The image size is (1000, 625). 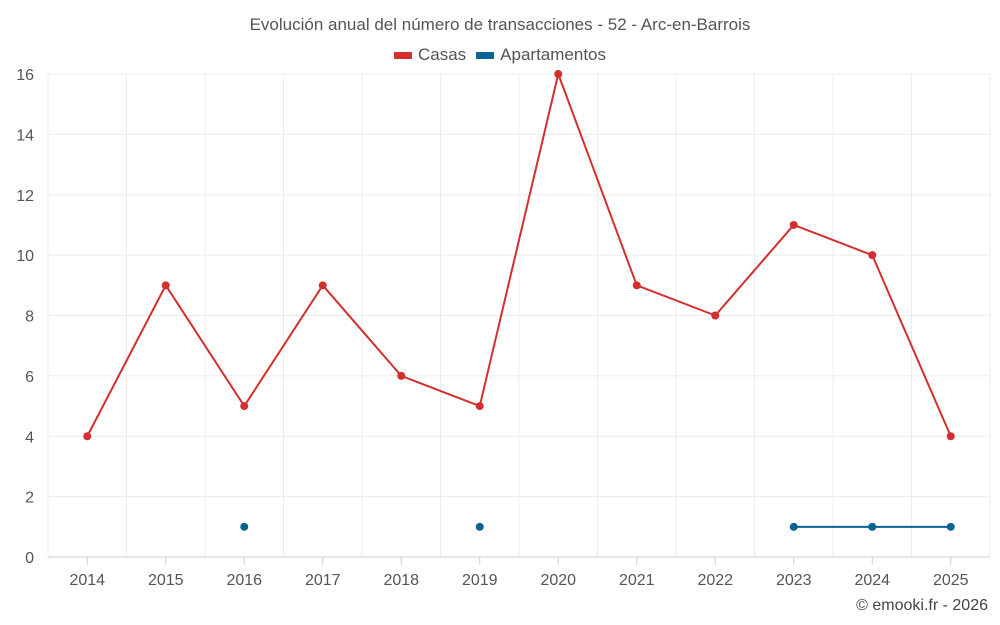 I want to click on y-tick-label: 0, so click(x=29, y=558).